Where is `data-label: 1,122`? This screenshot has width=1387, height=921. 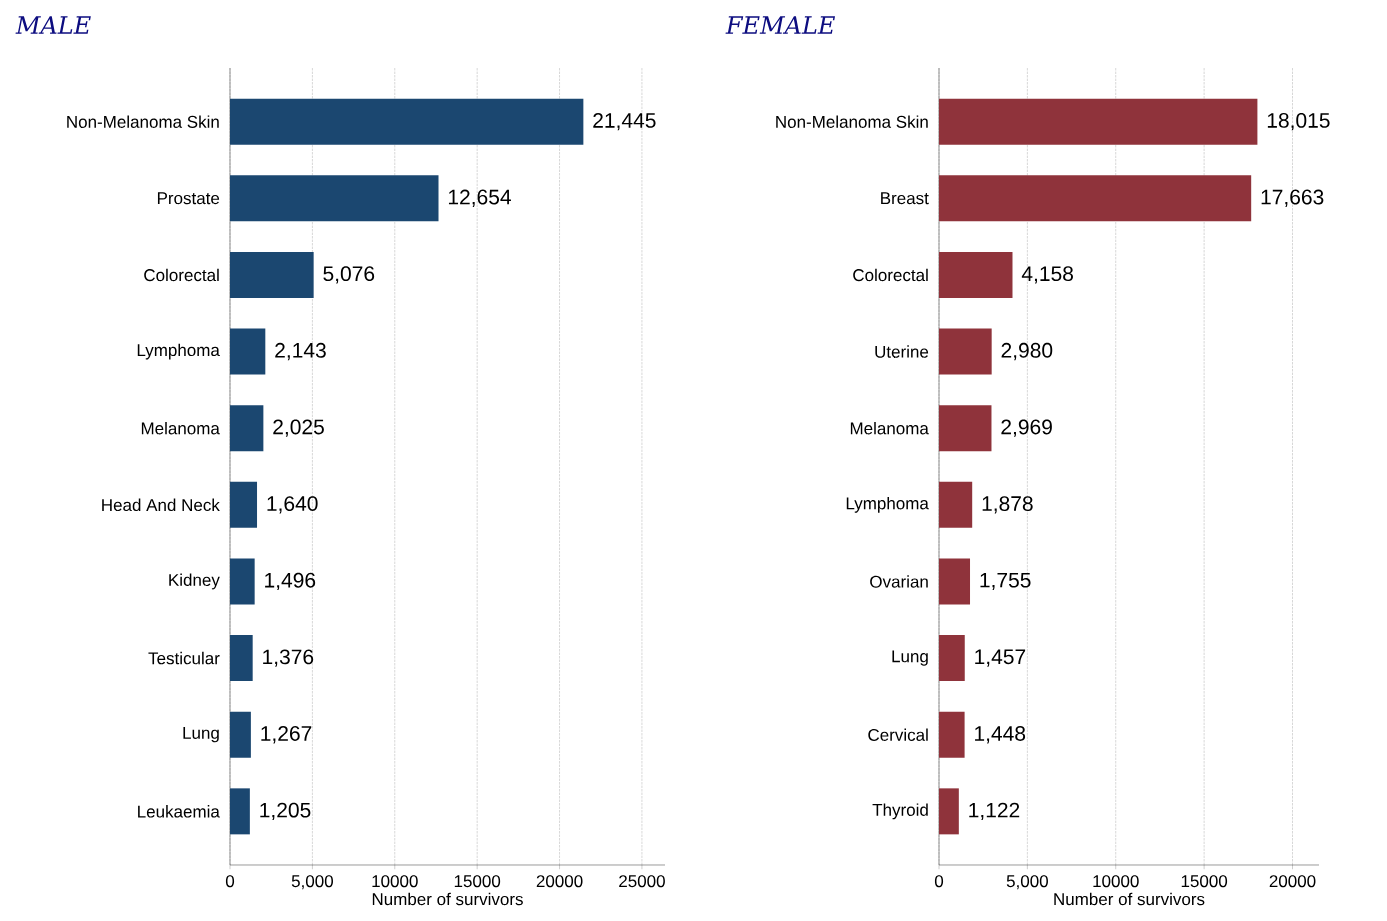
data-label: 1,122 is located at coordinates (994, 811).